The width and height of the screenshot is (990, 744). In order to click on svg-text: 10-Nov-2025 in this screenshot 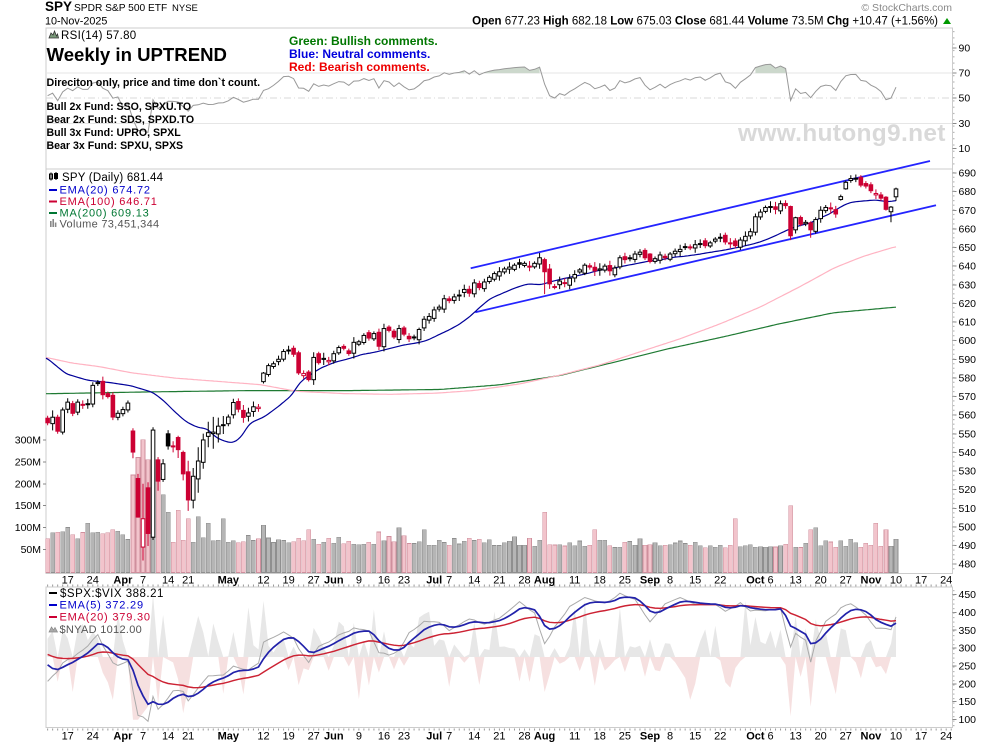, I will do `click(76, 22)`.